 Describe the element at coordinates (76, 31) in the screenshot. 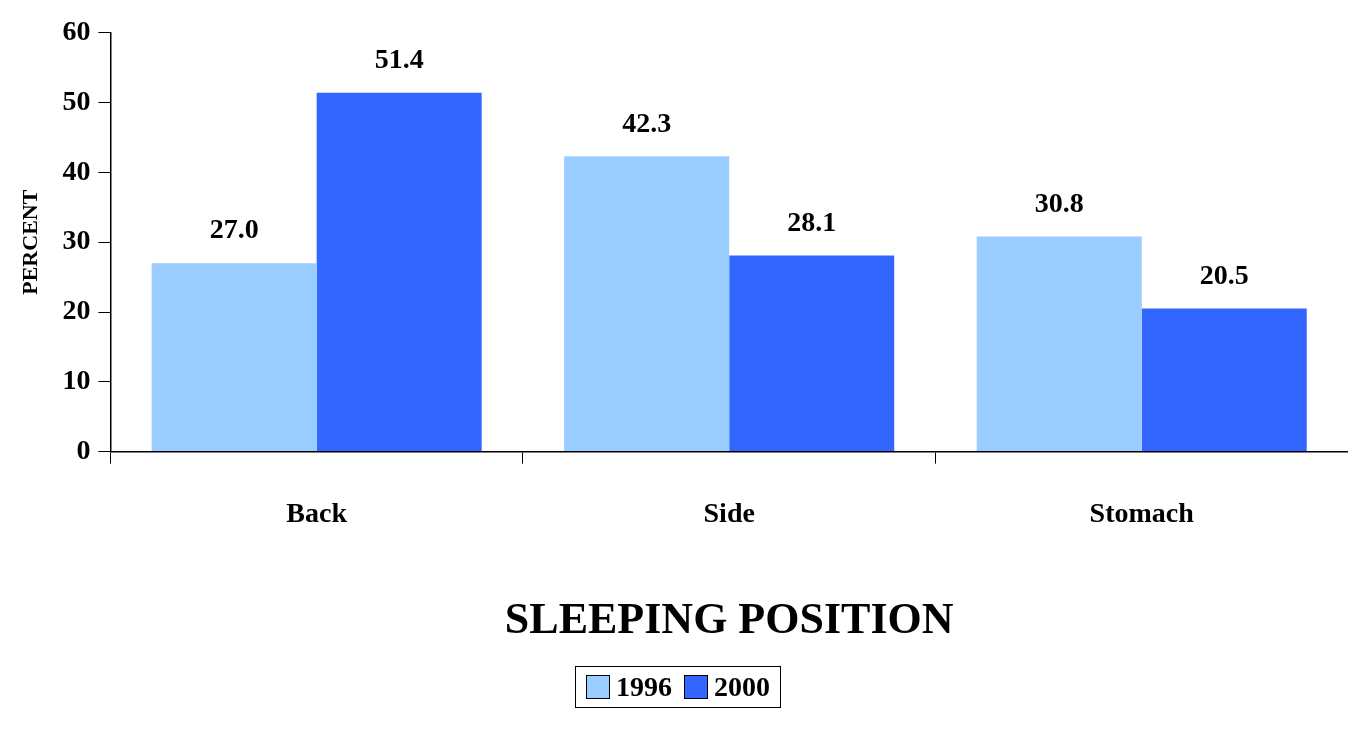

I see `y-tick-label: 60` at that location.